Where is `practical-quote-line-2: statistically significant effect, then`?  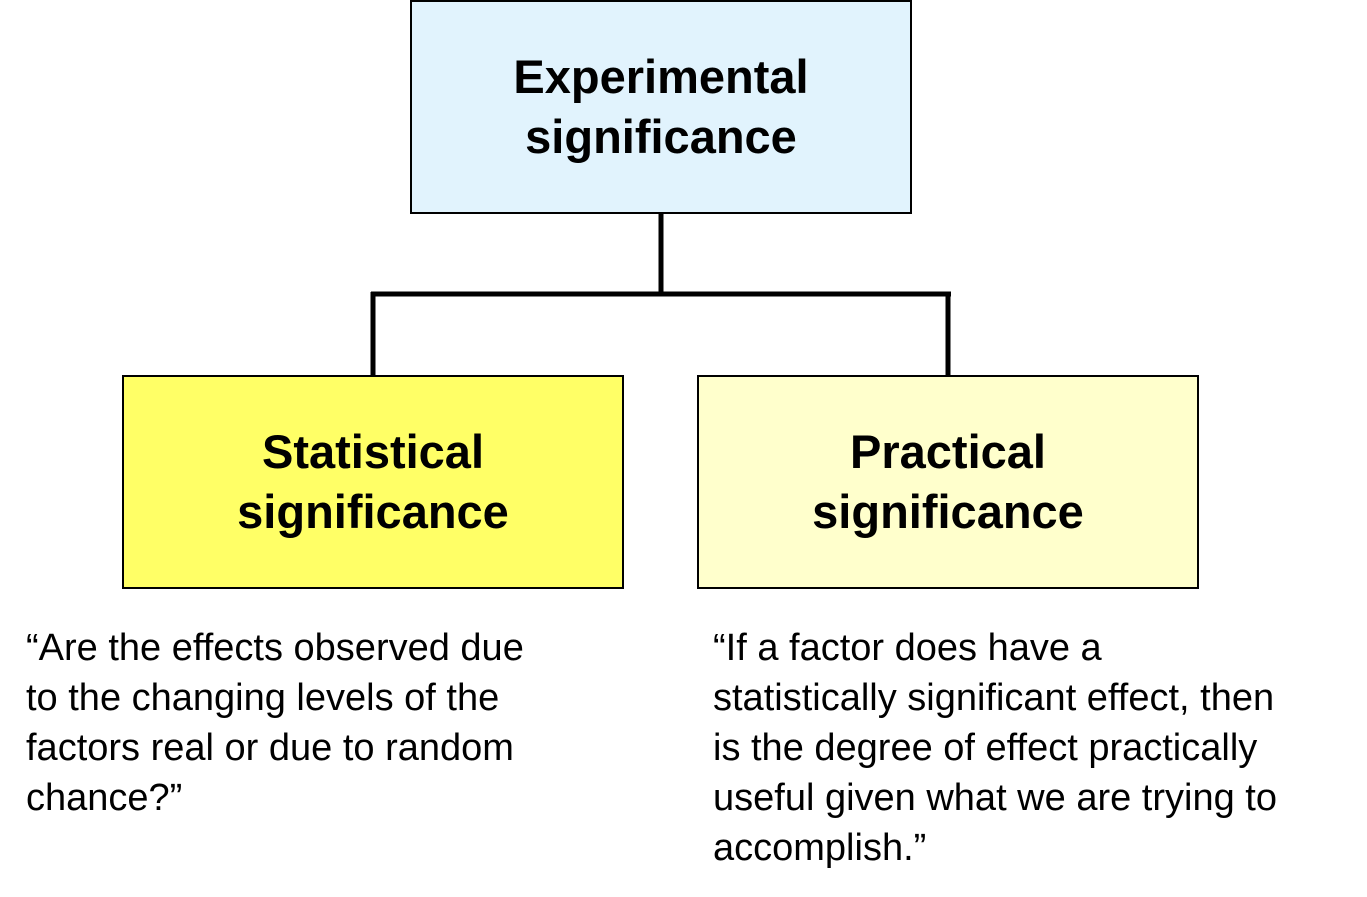 practical-quote-line-2: statistically significant effect, then is located at coordinates (994, 698).